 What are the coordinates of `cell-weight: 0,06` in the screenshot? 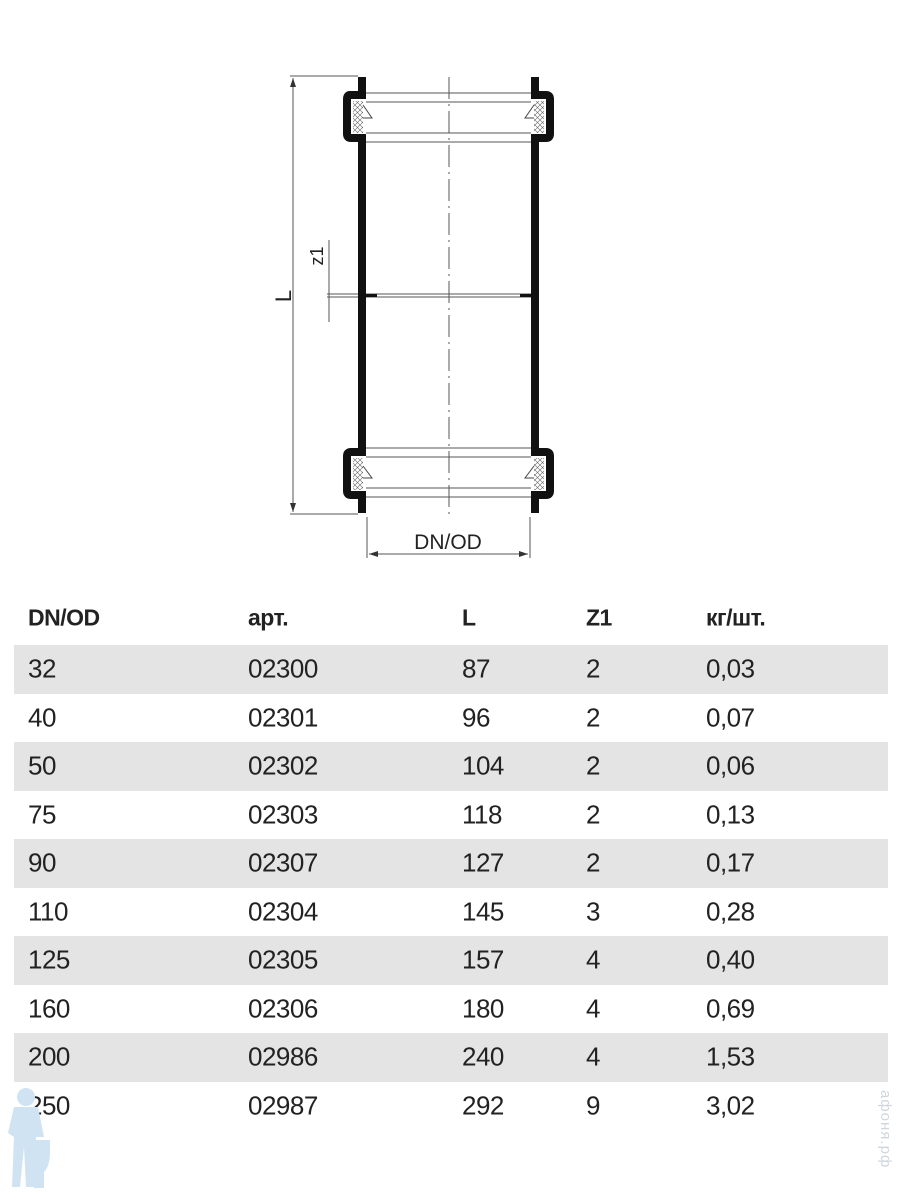 It's located at (730, 765).